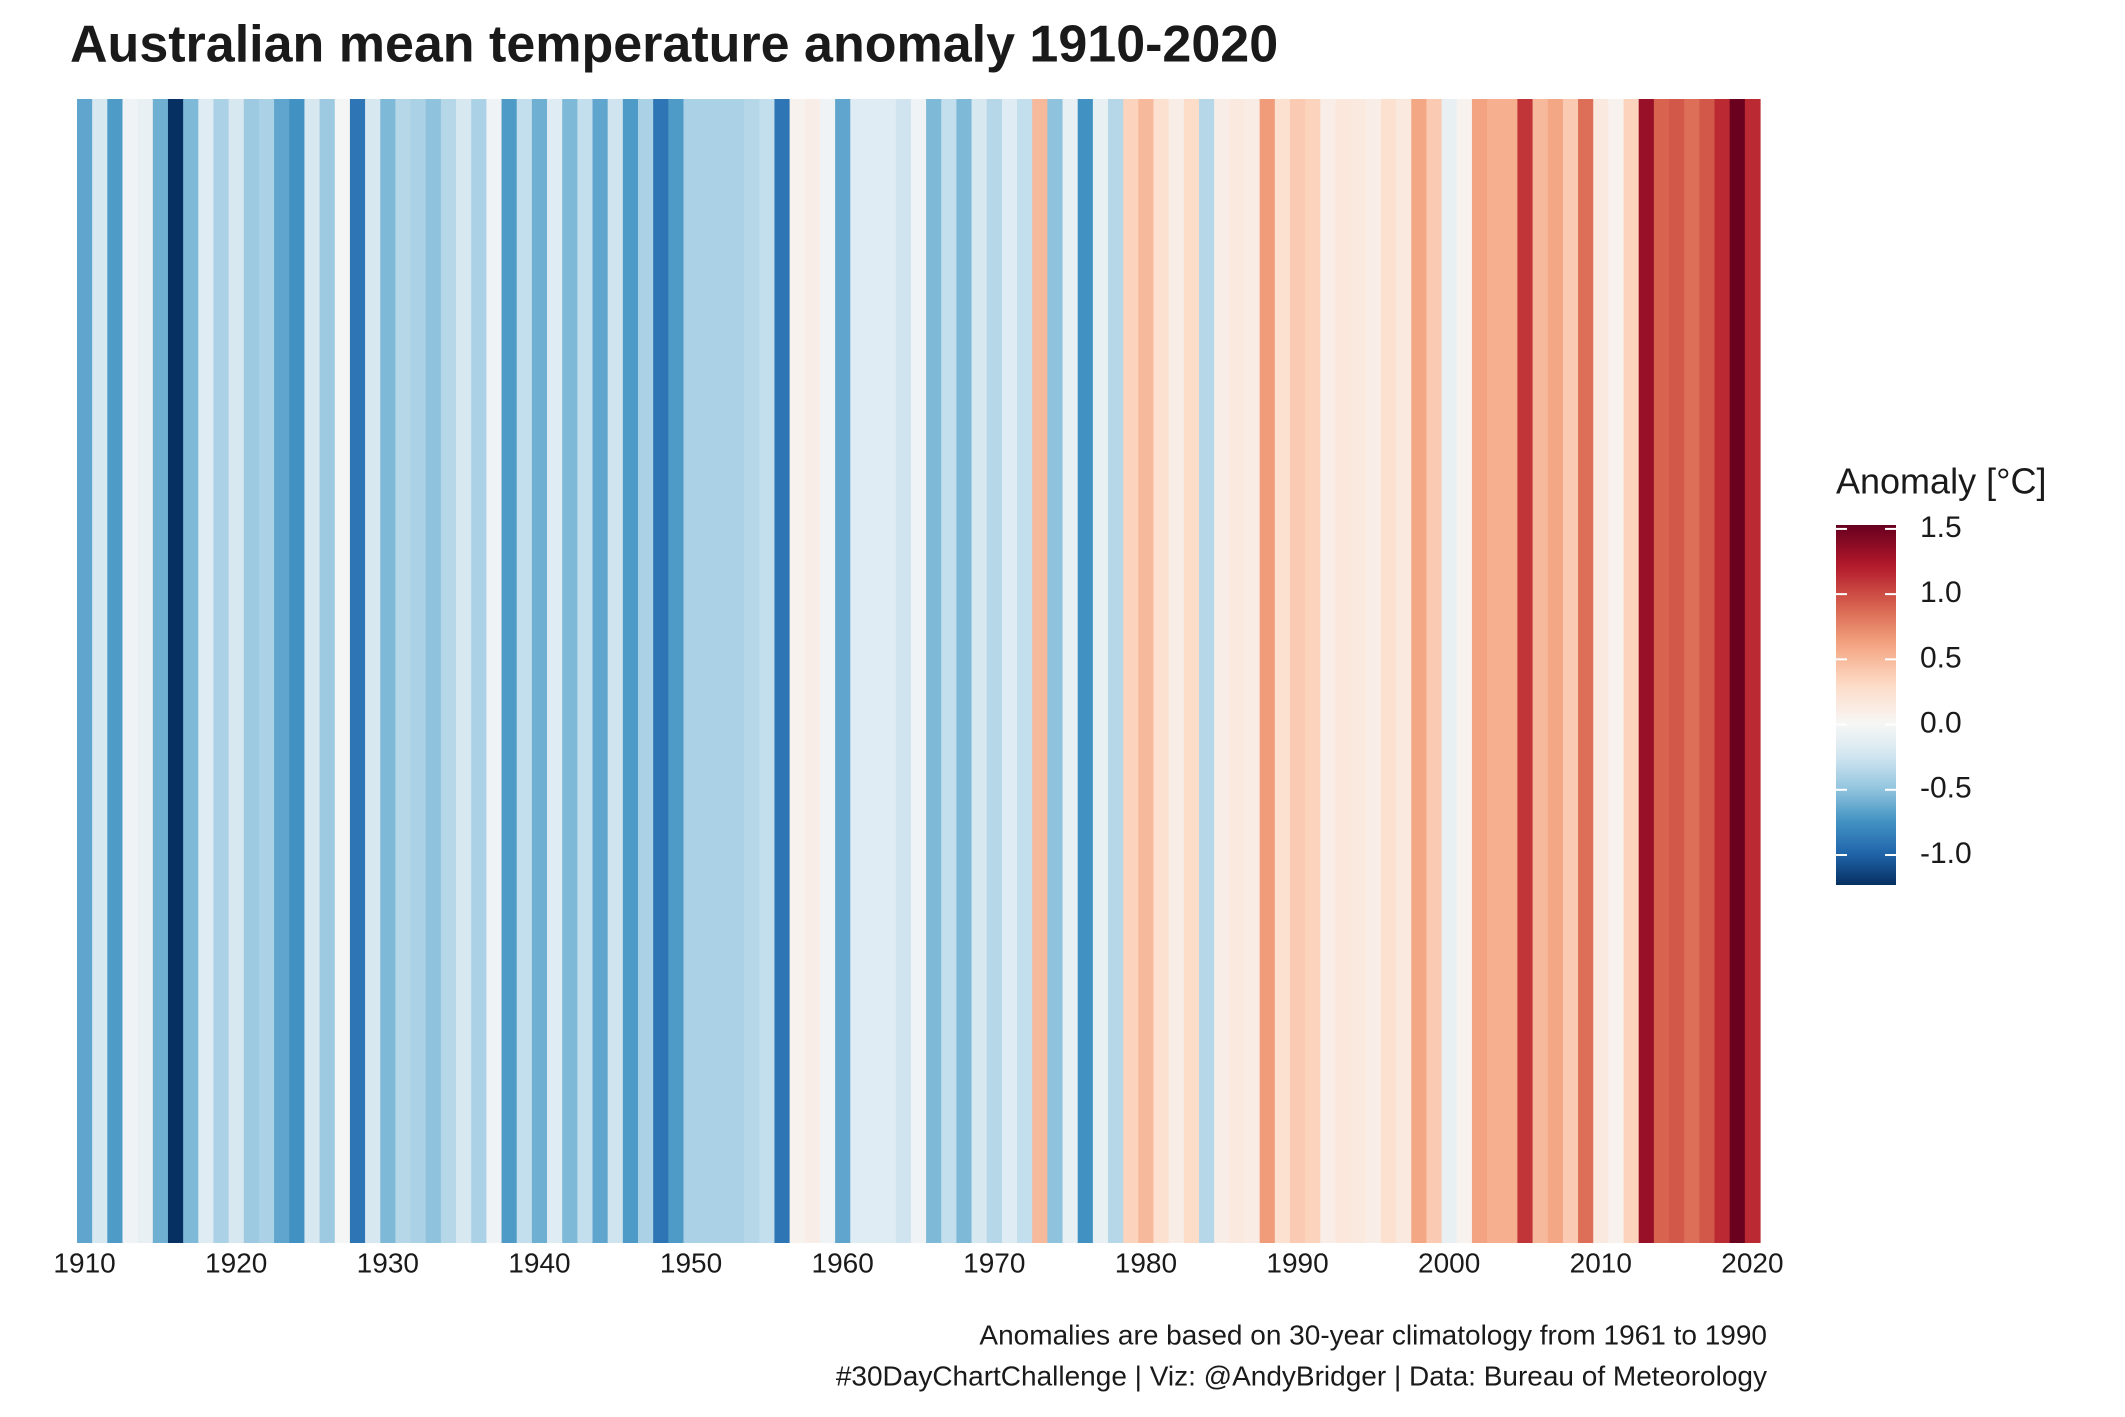 The image size is (2125, 1417). Describe the element at coordinates (236, 1262) in the screenshot. I see `x-tick-label: 1920` at that location.